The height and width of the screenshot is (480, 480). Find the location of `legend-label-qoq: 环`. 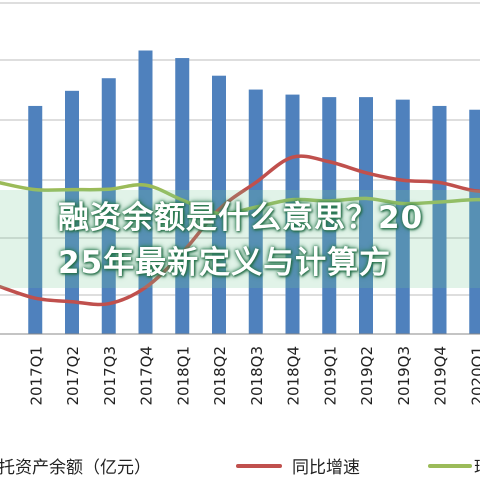

legend-label-qoq: 环 is located at coordinates (477, 468).